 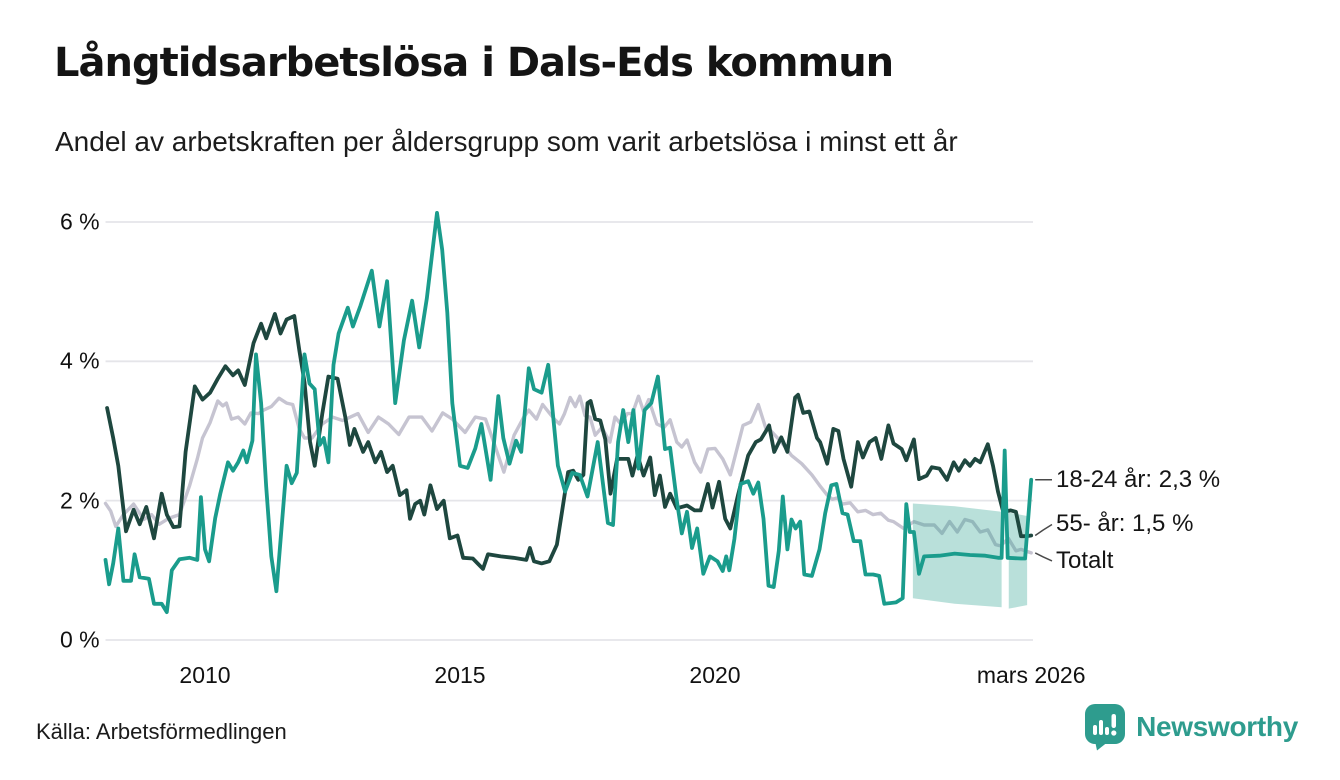 I want to click on x-tick-2020: 2020, so click(x=715, y=675).